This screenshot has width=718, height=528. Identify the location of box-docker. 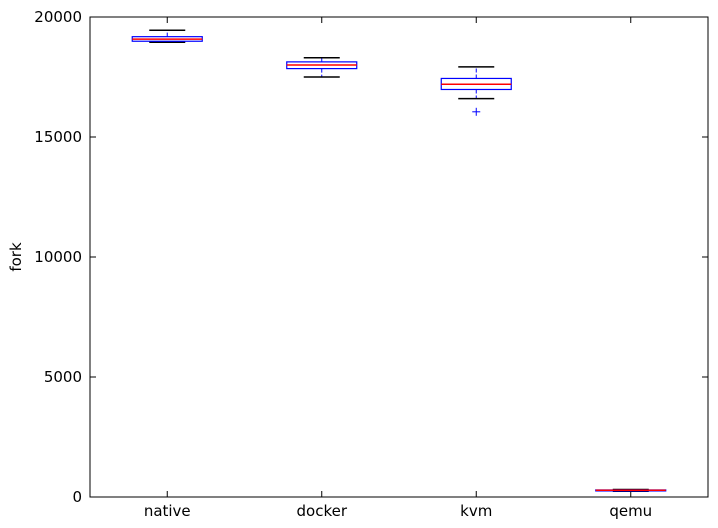
(322, 67).